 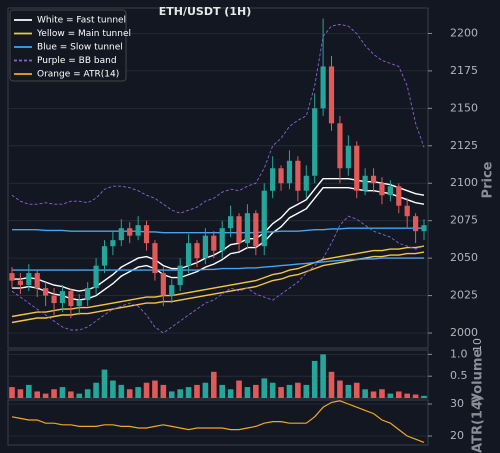 What do you see at coordinates (80, 48) in the screenshot?
I see `legend-label: Blue = Slow tunnel` at bounding box center [80, 48].